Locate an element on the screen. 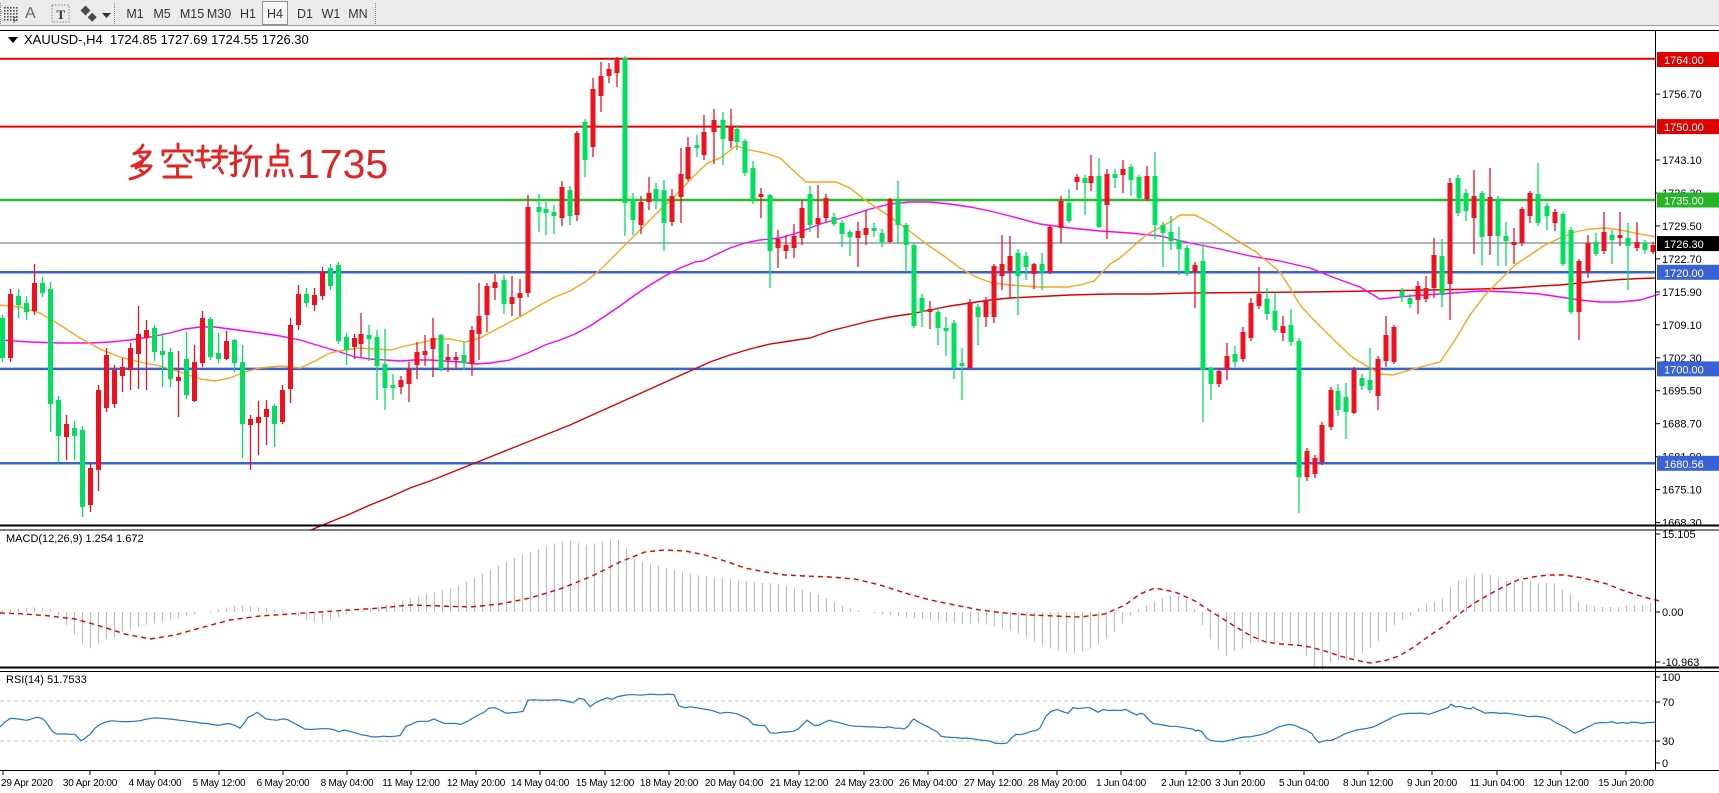 The height and width of the screenshot is (793, 1719). svg-text: 100 is located at coordinates (1671, 678).